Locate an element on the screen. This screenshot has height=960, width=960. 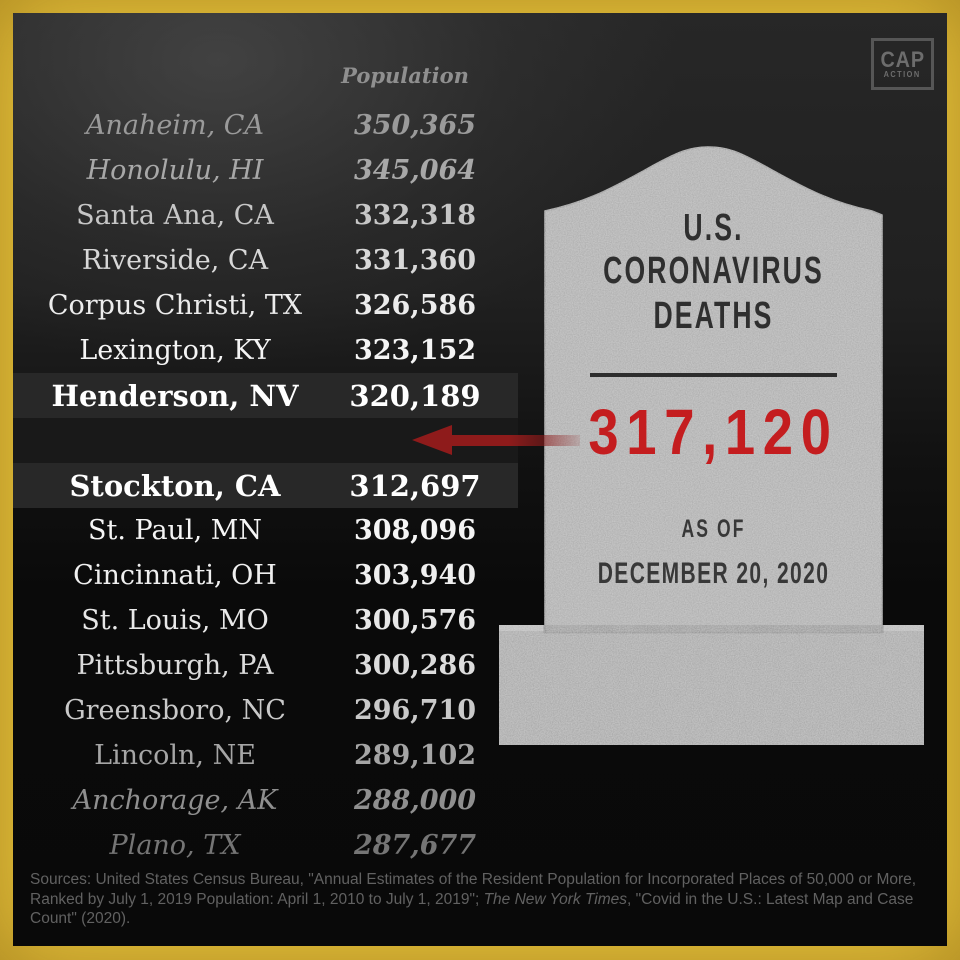
city-name: Anaheim, CA is located at coordinates (175, 125).